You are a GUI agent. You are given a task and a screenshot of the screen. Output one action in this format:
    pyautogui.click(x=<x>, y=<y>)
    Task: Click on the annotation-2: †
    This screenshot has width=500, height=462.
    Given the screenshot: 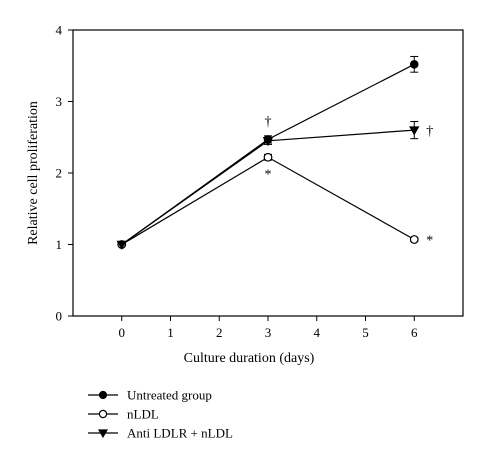 What is the action you would take?
    pyautogui.click(x=429, y=131)
    